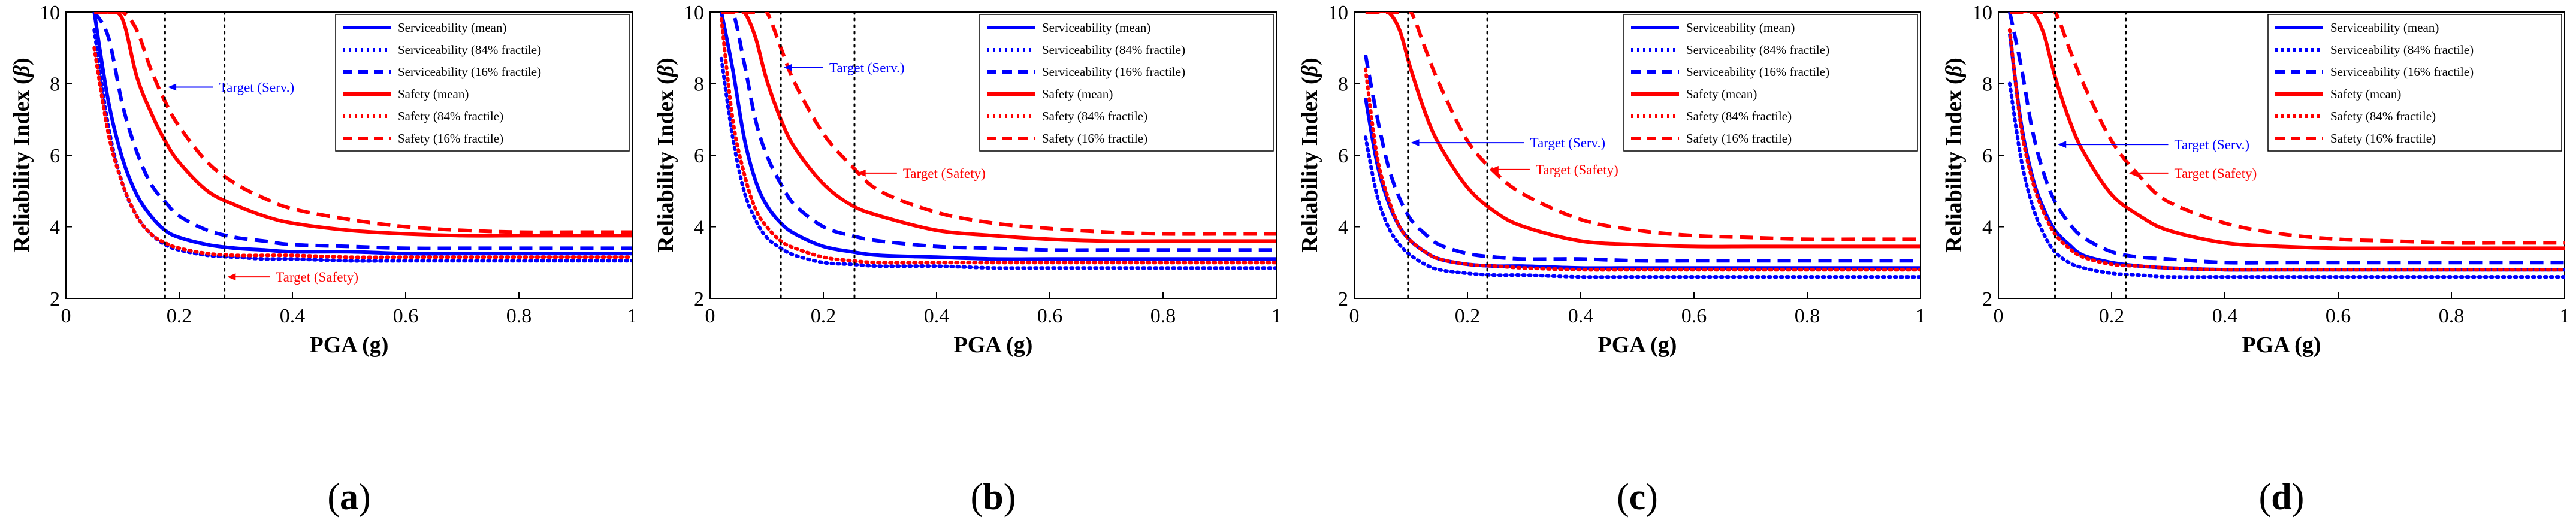 The width and height of the screenshot is (2576, 532). What do you see at coordinates (349, 497) in the screenshot?
I see `panel-label: (a)` at bounding box center [349, 497].